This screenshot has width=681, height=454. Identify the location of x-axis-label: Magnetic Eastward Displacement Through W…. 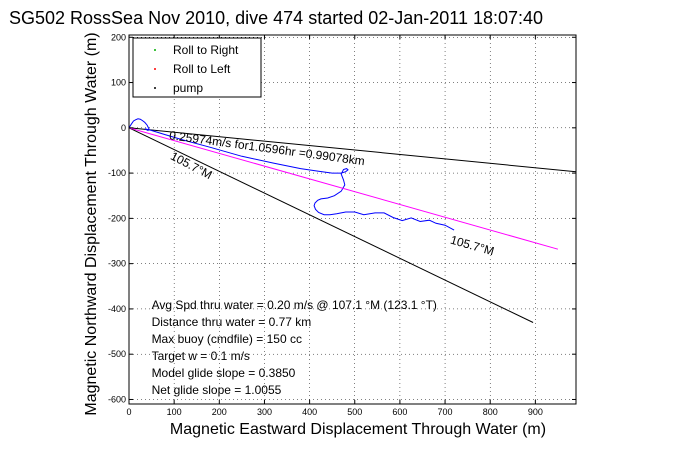
(358, 429).